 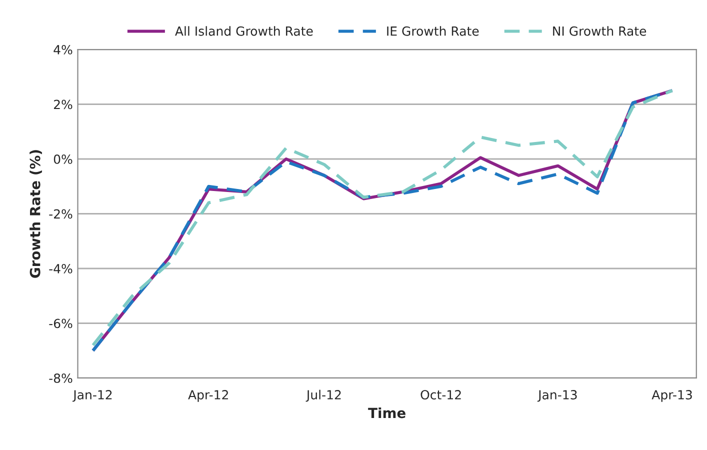 I want to click on legend-label: NI Growth Rate, so click(x=599, y=31).